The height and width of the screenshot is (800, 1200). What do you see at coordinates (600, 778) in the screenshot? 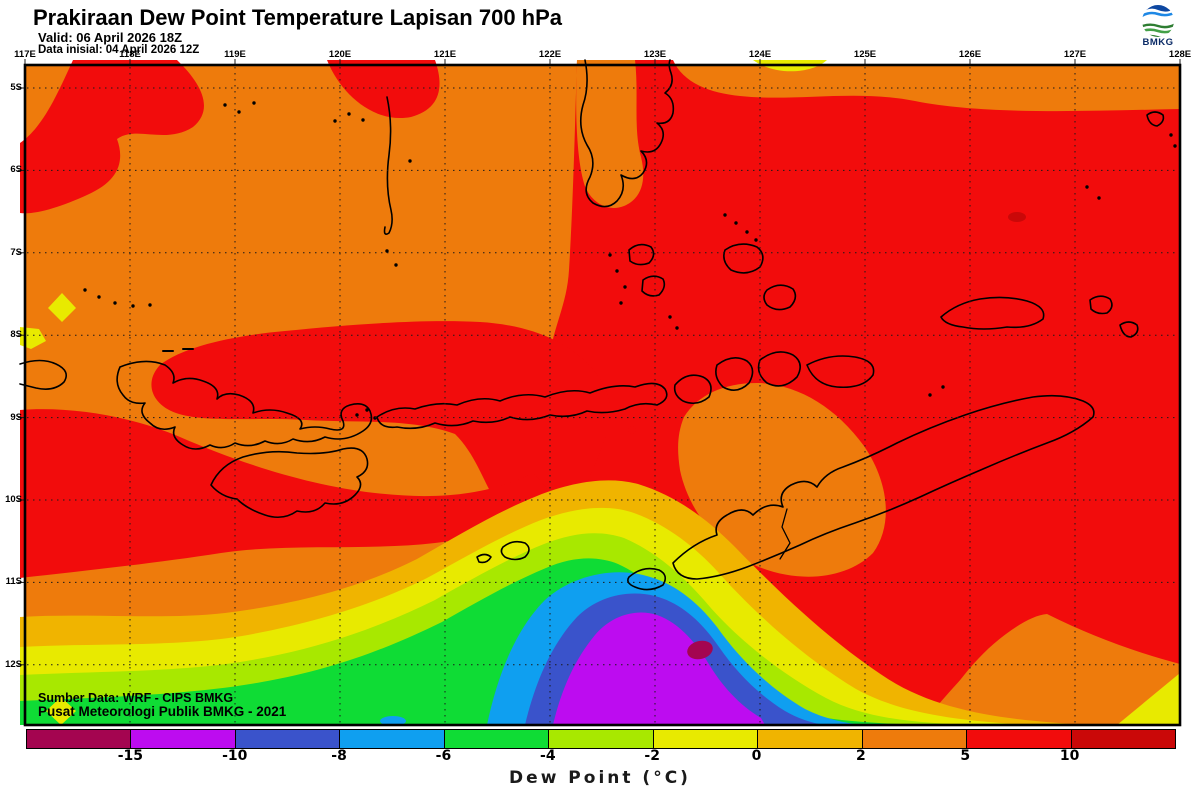
I see `colorbar-title: Dew Point (°C)` at bounding box center [600, 778].